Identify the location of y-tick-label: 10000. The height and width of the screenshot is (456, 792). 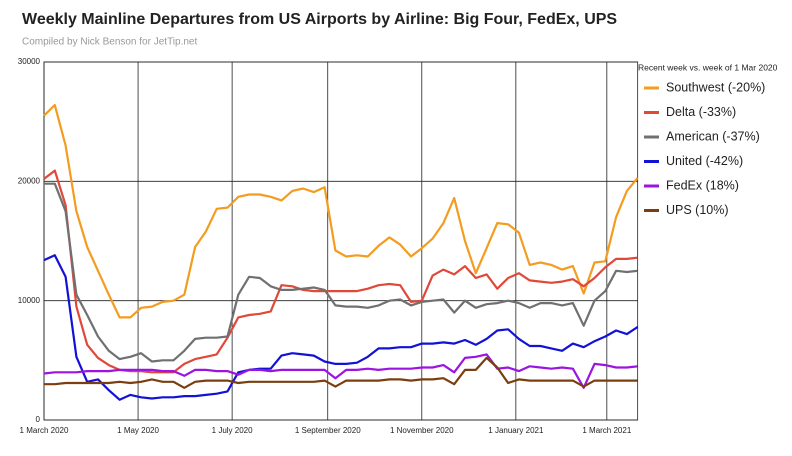
(29, 300).